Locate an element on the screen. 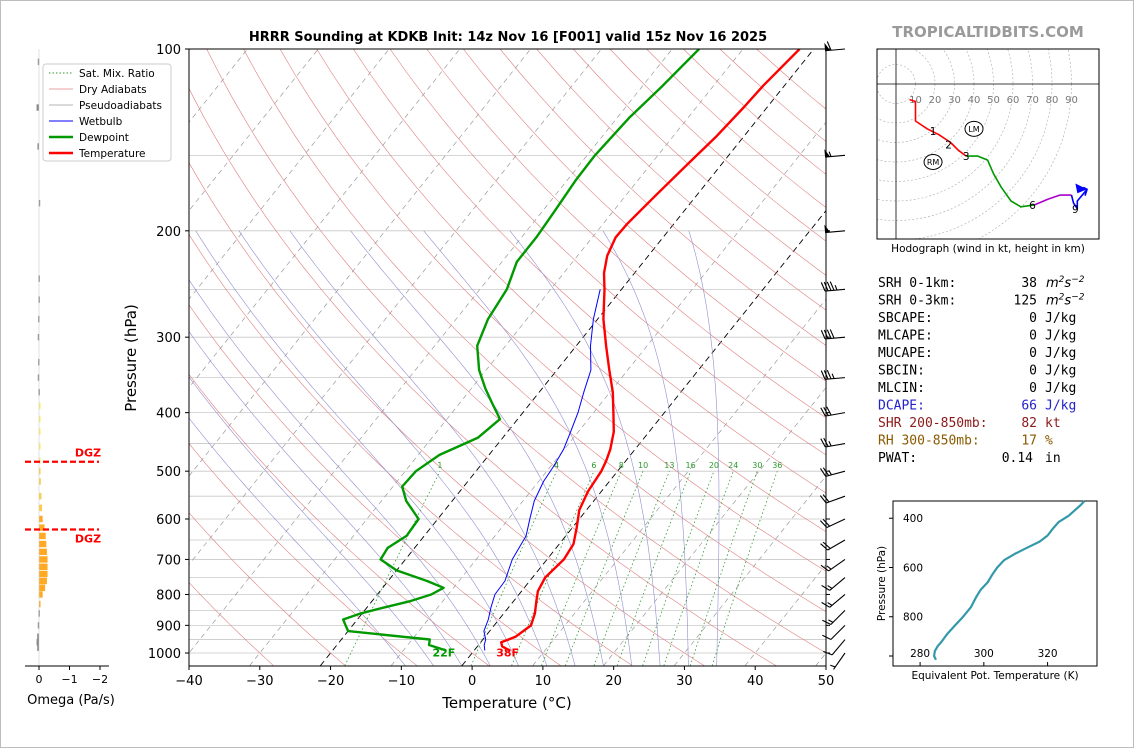 Image resolution: width=1134 pixels, height=749 pixels. wind-barbs is located at coordinates (832, 355).